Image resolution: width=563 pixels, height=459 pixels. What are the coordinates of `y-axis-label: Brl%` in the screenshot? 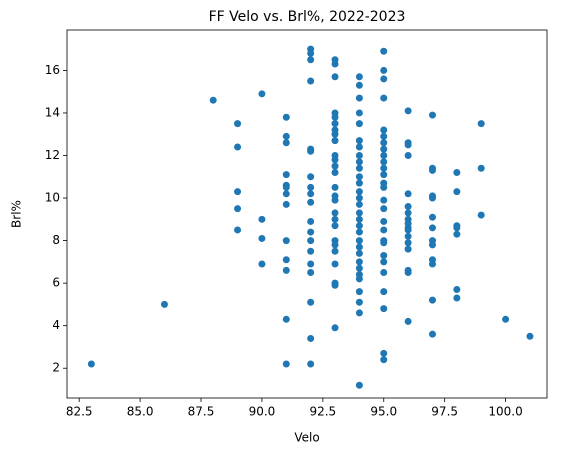 It's located at (17, 214).